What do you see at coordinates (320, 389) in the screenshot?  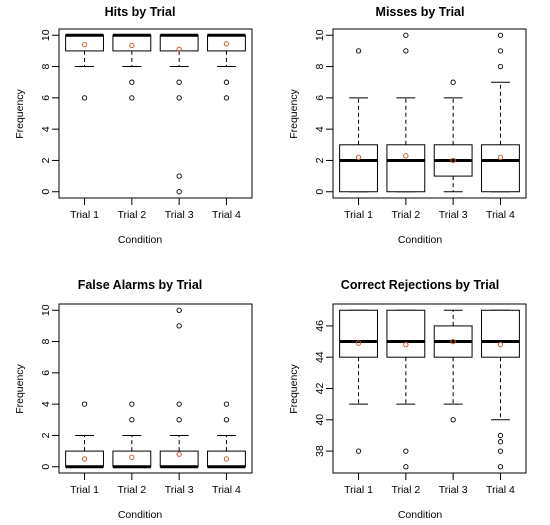 I see `y-tick-label: 42` at bounding box center [320, 389].